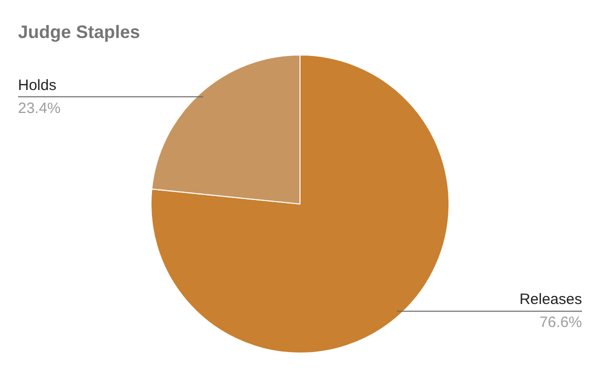 The image size is (600, 371). What do you see at coordinates (39, 108) in the screenshot?
I see `data-label: 23.4%` at bounding box center [39, 108].